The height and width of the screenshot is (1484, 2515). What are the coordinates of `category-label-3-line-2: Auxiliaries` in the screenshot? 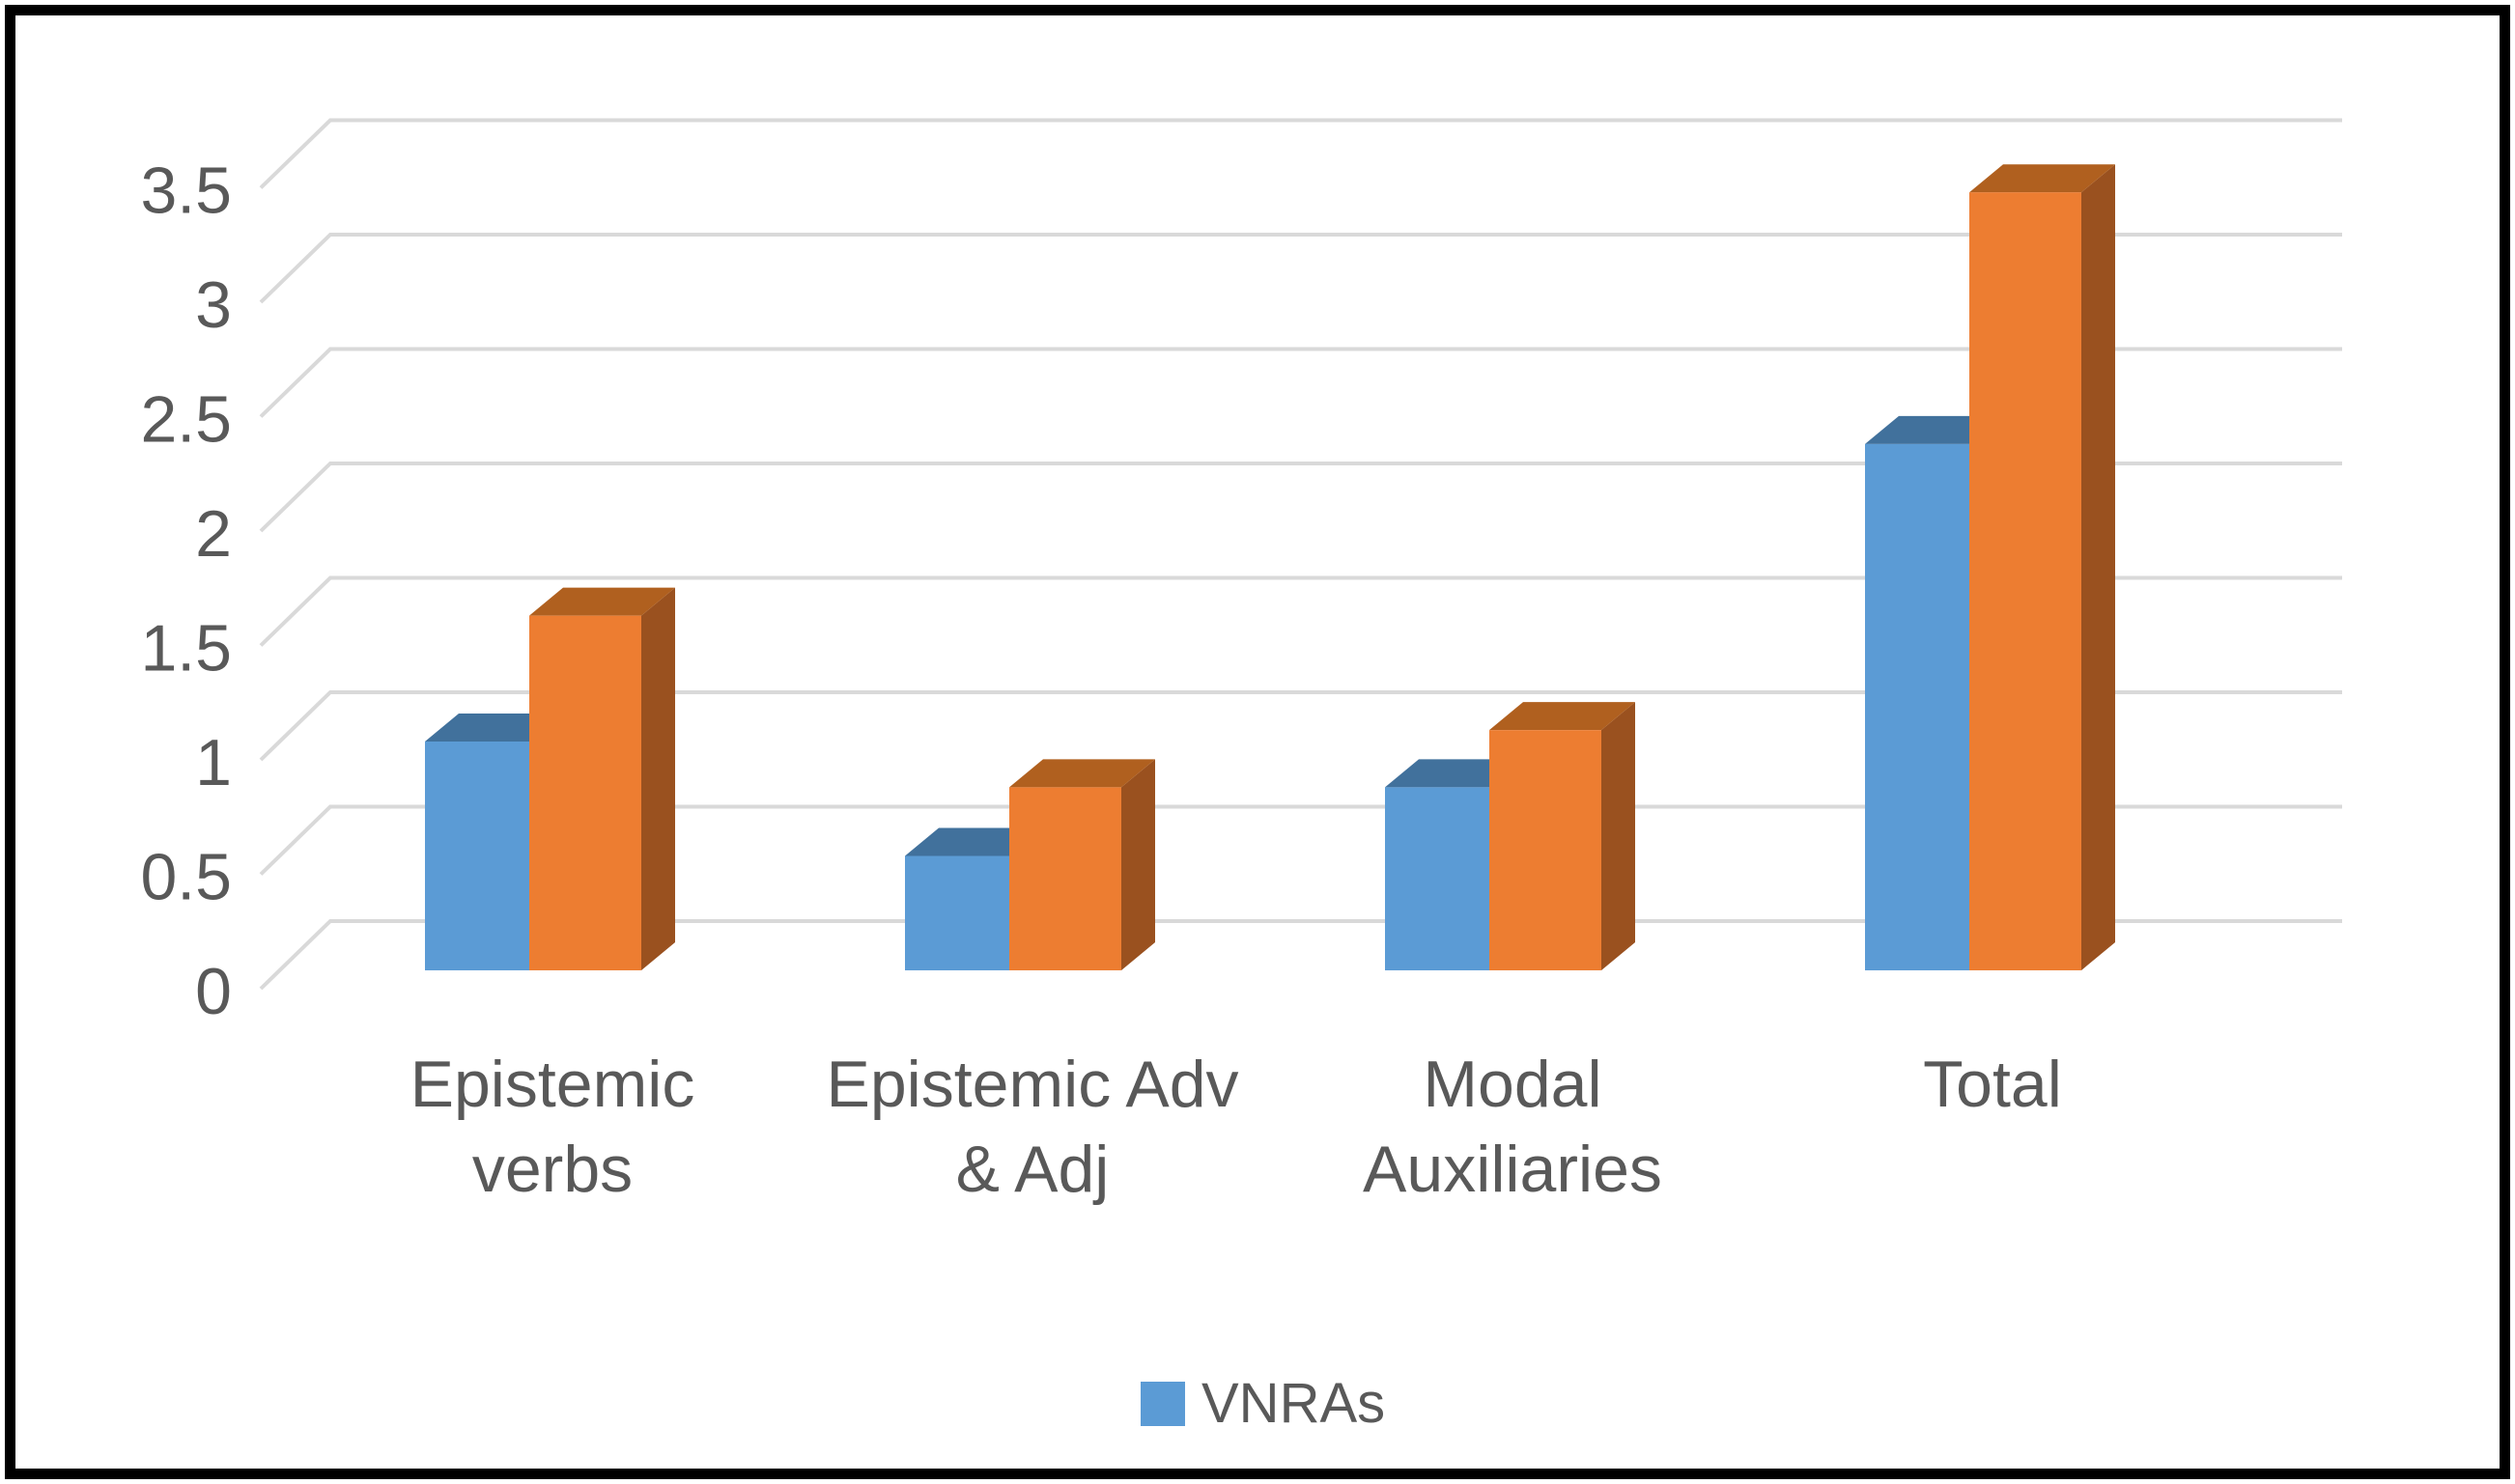 It's located at (1512, 1170).